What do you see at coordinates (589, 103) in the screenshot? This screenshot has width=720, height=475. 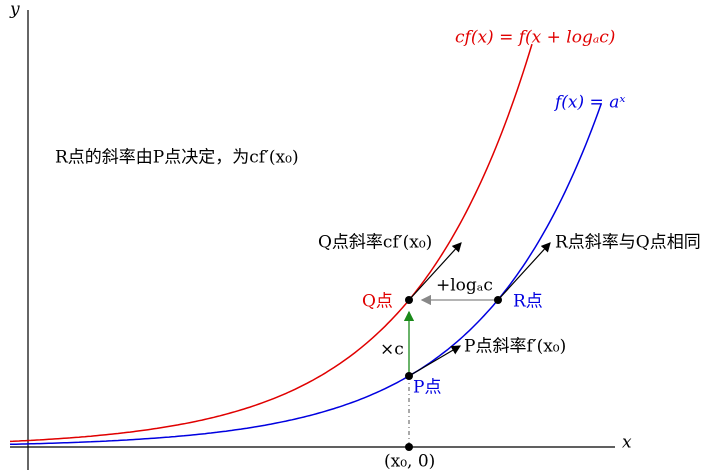 I see `blue-curve-label: f(x) = aˣ` at bounding box center [589, 103].